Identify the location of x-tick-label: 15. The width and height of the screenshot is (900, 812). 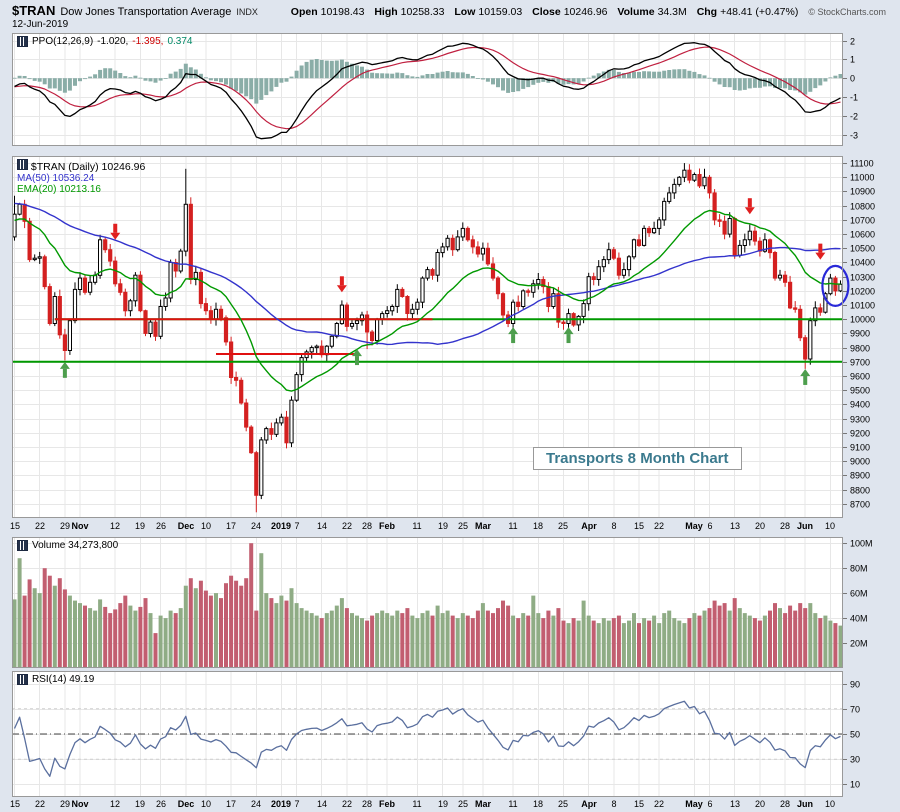
(639, 526).